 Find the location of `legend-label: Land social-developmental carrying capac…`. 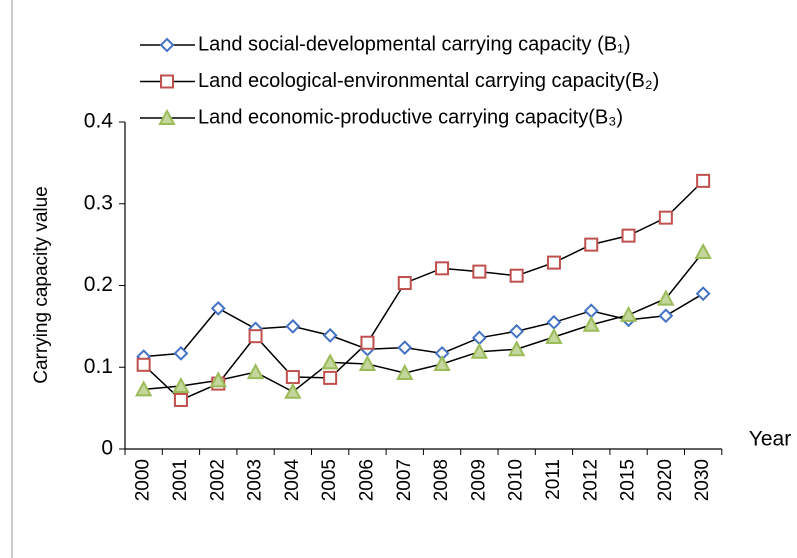

legend-label: Land social-developmental carrying capac… is located at coordinates (414, 44).